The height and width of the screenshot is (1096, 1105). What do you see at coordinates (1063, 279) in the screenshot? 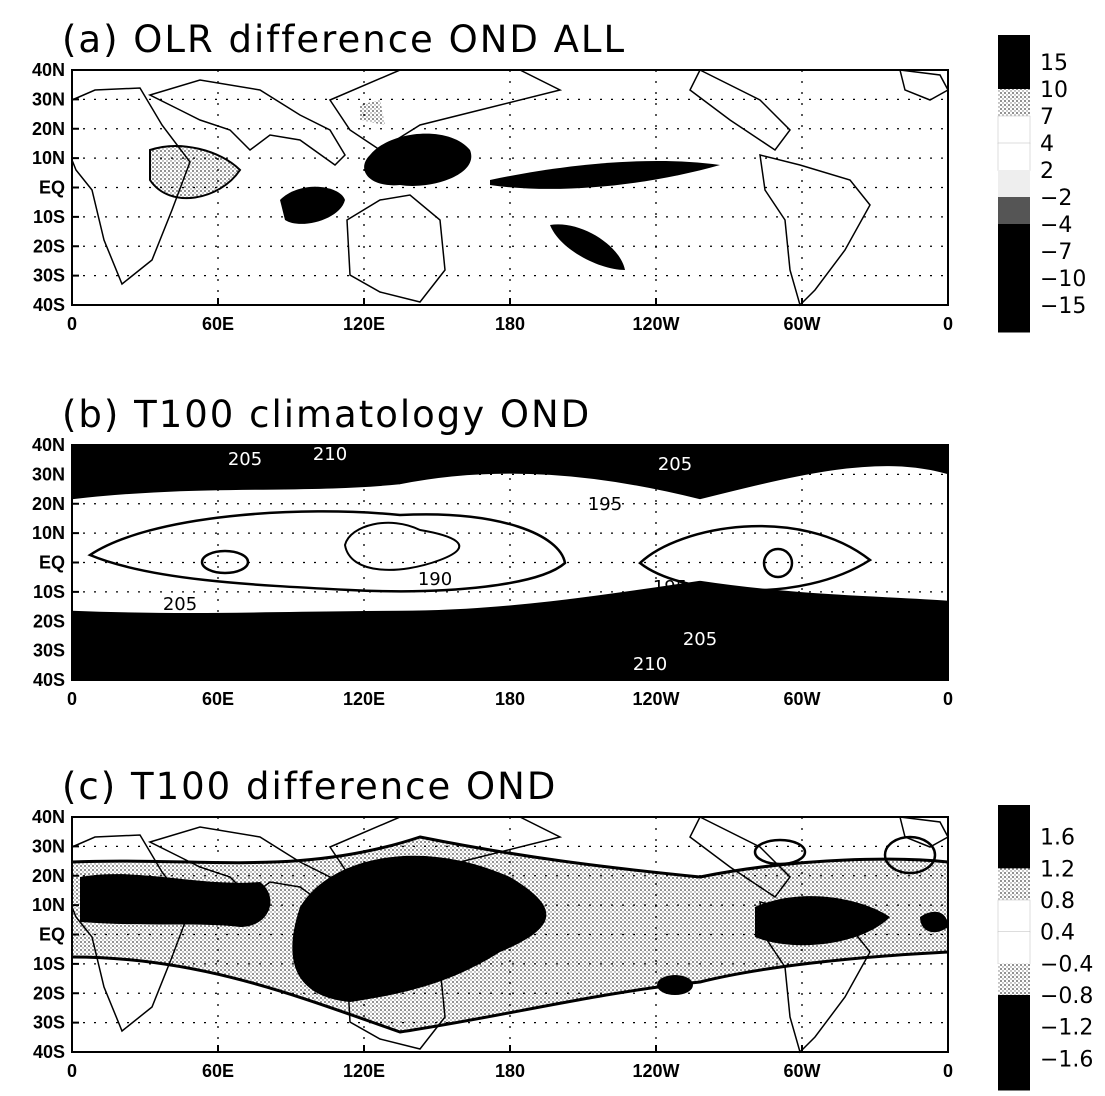
I see `colorbar-label: −10` at bounding box center [1063, 279].